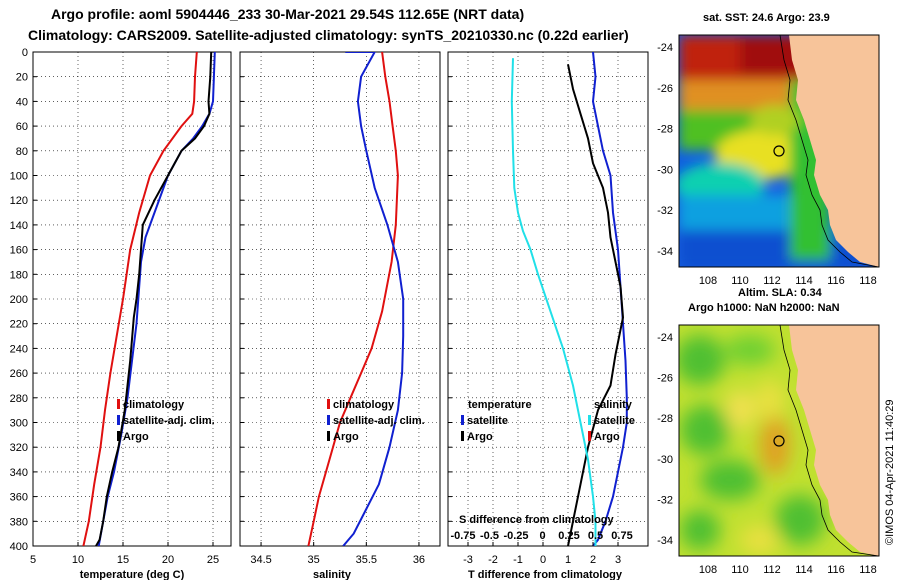 The image size is (900, 580). What do you see at coordinates (19, 498) in the screenshot?
I see `ytick-label: 360` at bounding box center [19, 498].